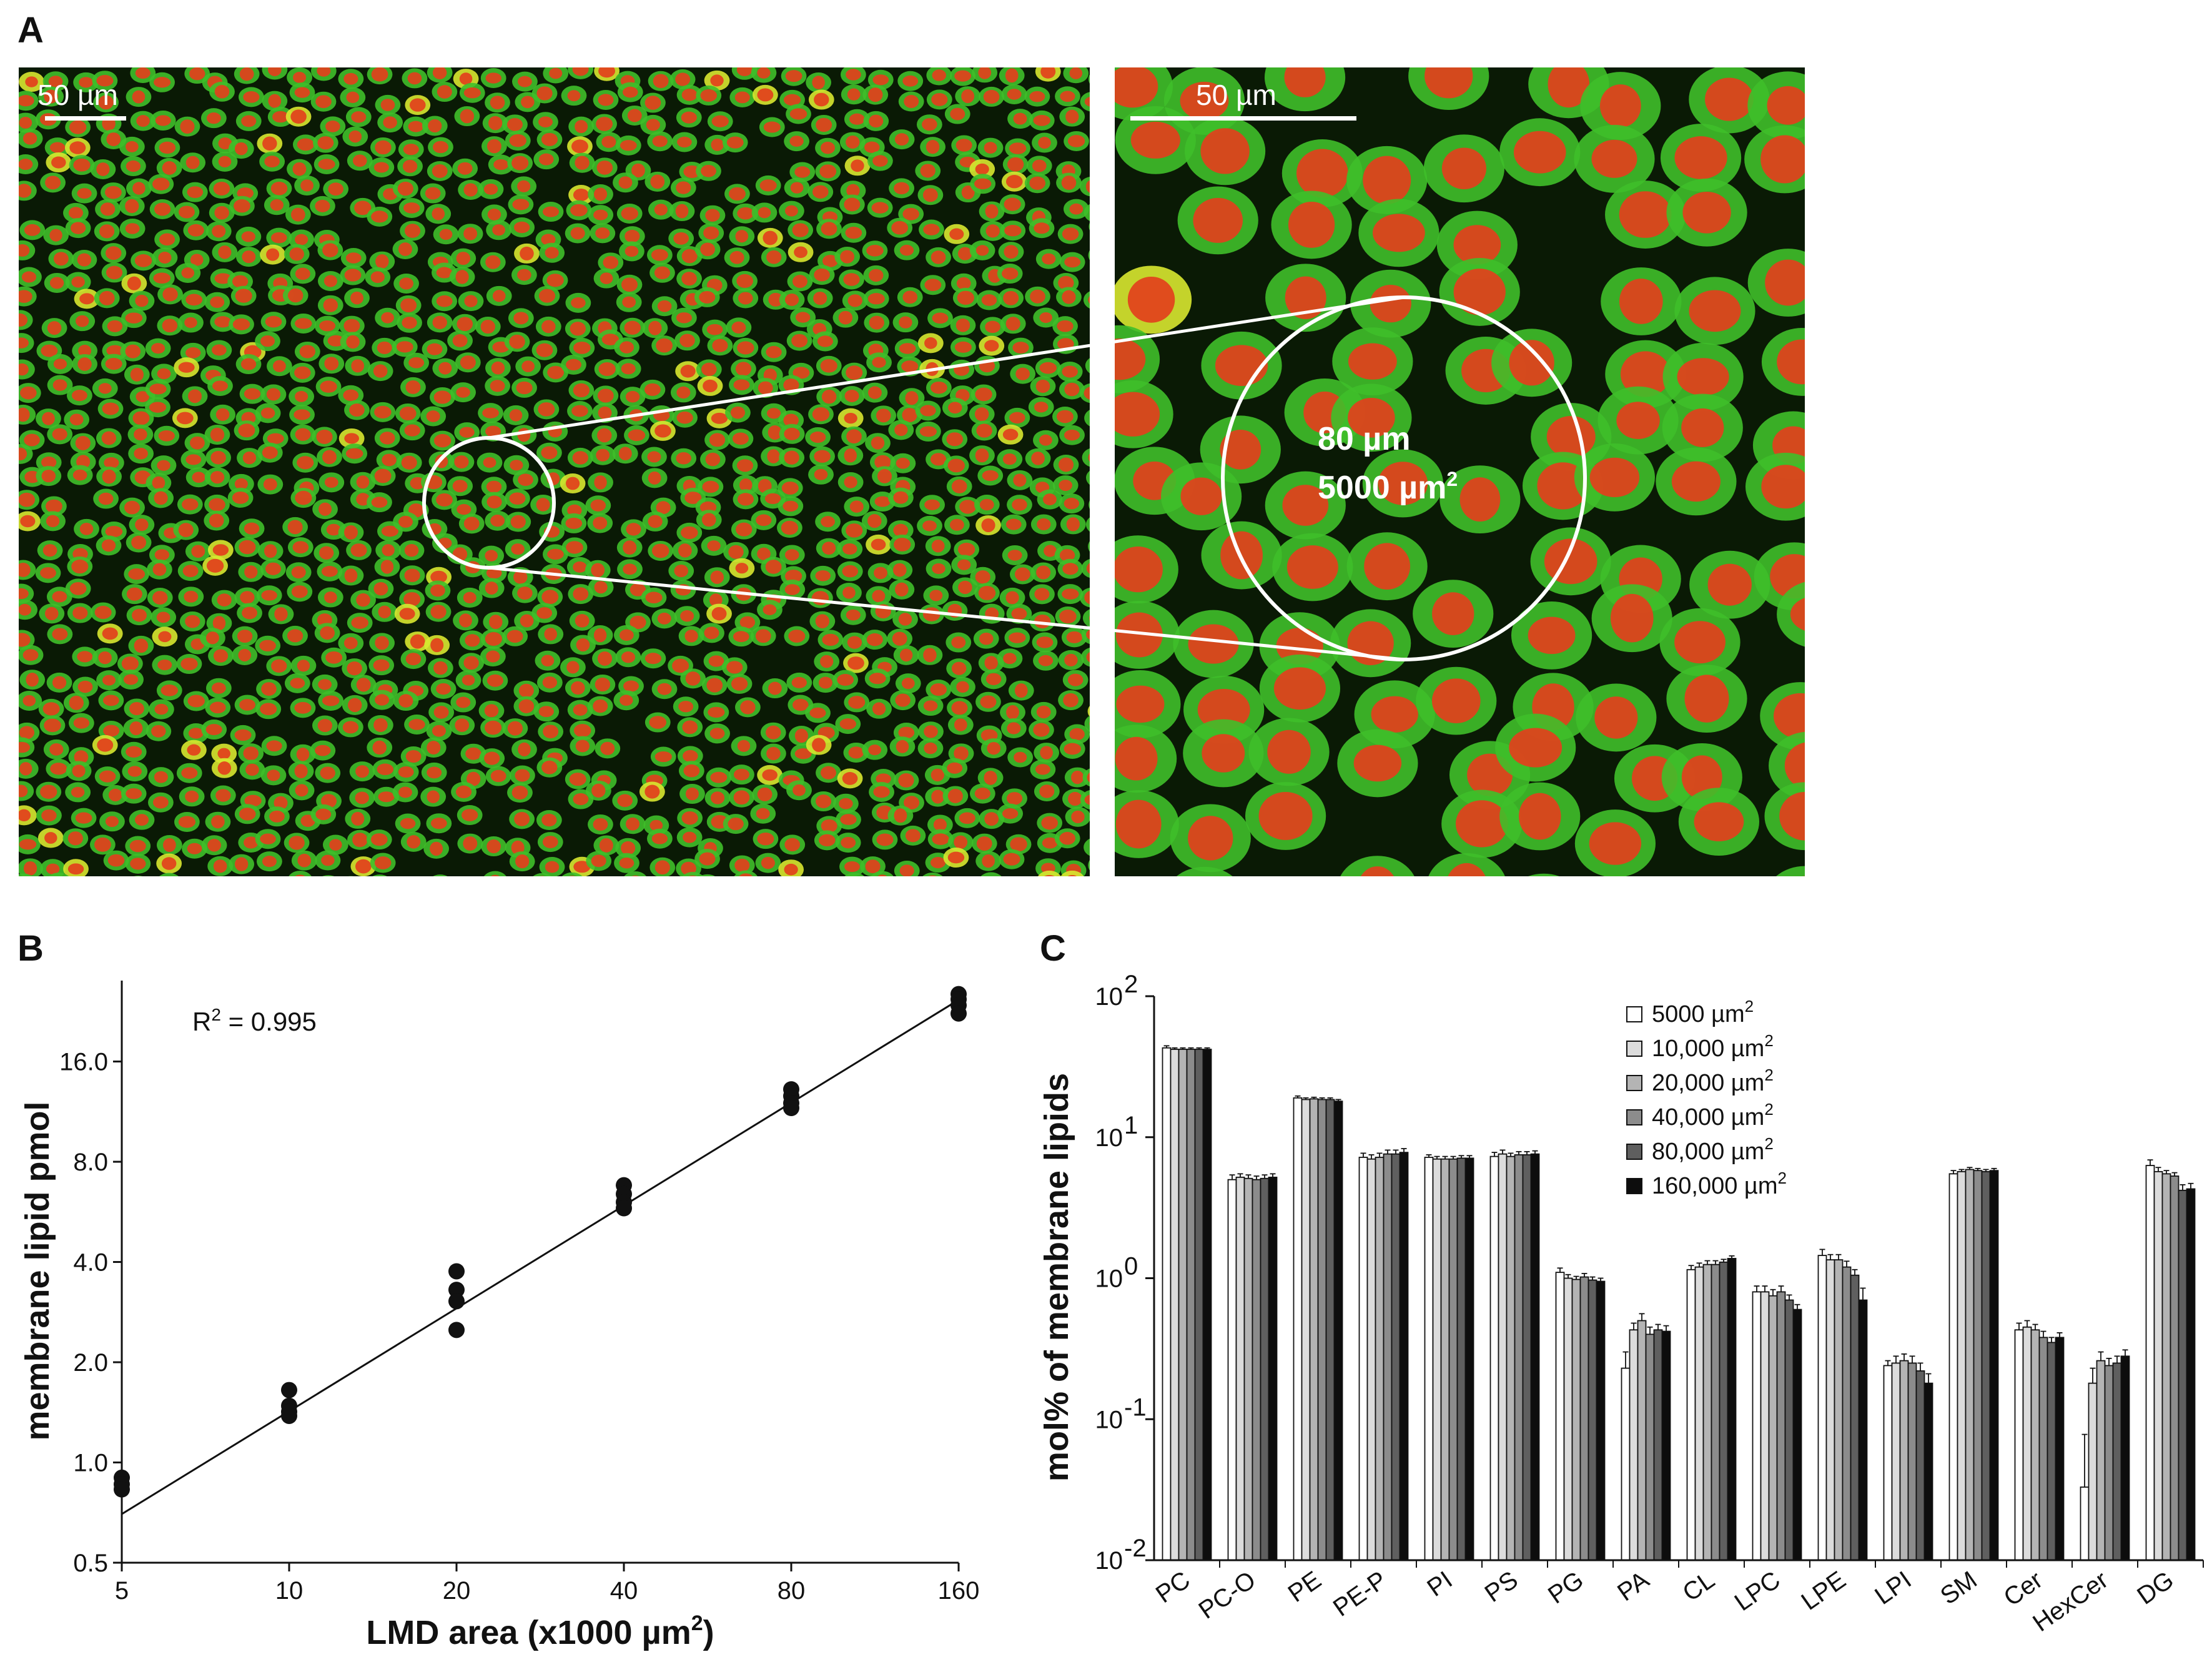 This screenshot has height=1672, width=2212. What do you see at coordinates (2070, 1601) in the screenshot?
I see `bar-x-tick-label: HexCer` at bounding box center [2070, 1601].